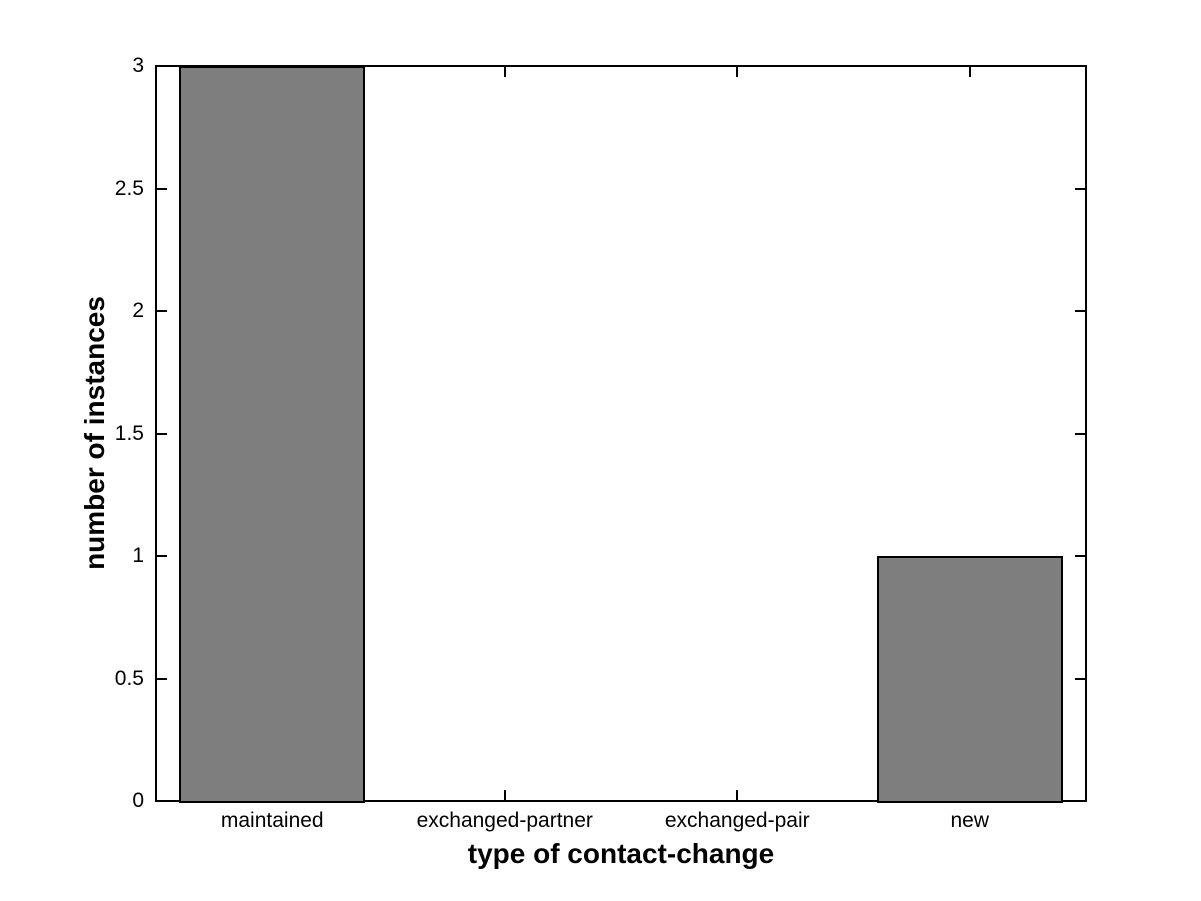  I want to click on x-axis-label: type of contact-change, so click(621, 853).